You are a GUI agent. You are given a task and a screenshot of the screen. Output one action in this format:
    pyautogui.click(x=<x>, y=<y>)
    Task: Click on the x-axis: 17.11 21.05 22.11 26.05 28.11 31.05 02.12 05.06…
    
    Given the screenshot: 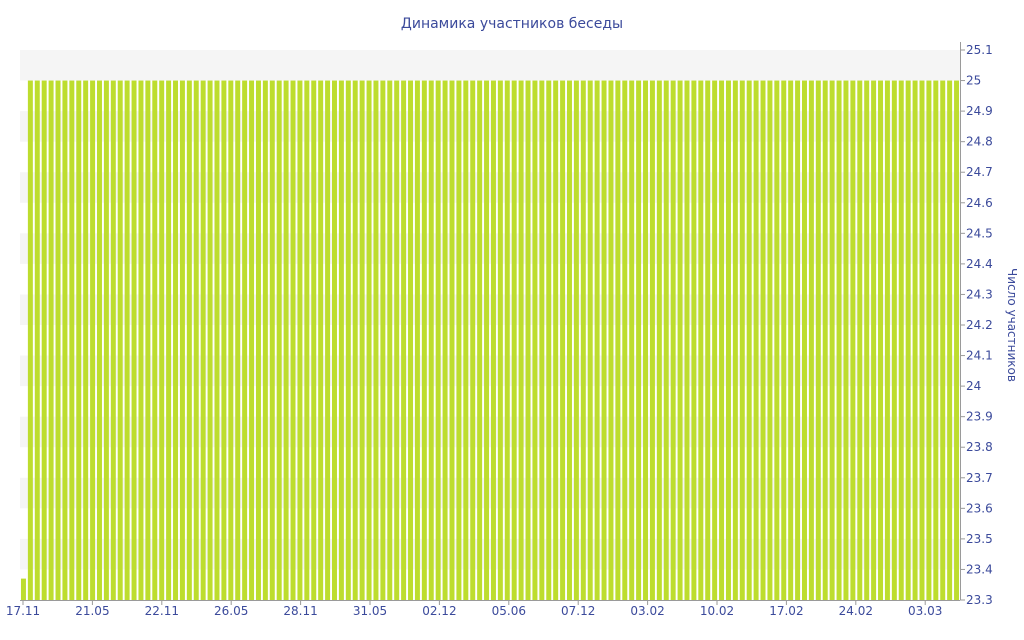 What is the action you would take?
    pyautogui.click(x=483, y=609)
    